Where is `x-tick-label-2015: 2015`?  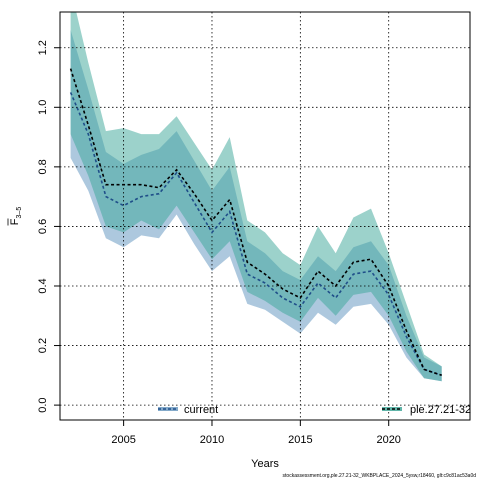 x-tick-label-2015: 2015 is located at coordinates (300, 440).